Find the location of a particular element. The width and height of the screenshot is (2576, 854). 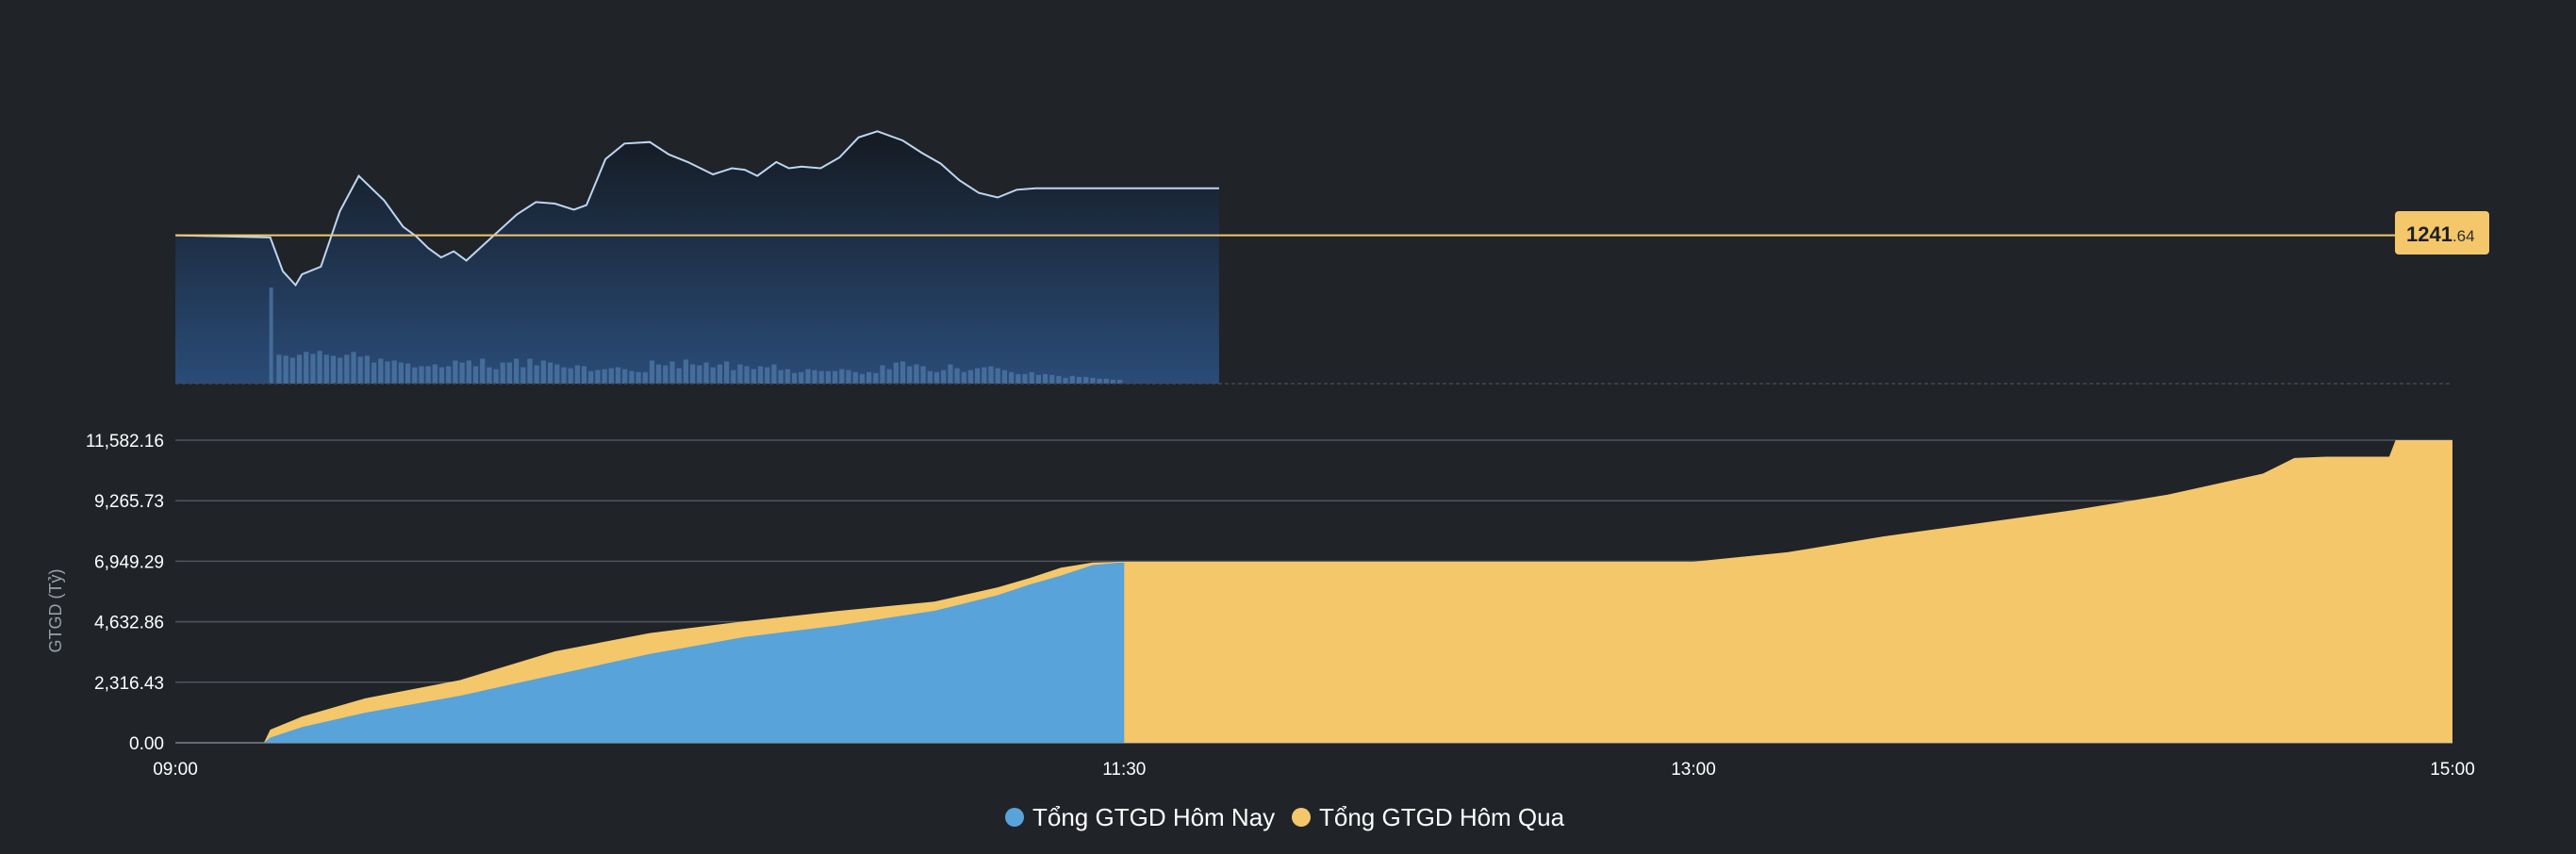

y-tick-label: 11,582.16 is located at coordinates (125, 442).